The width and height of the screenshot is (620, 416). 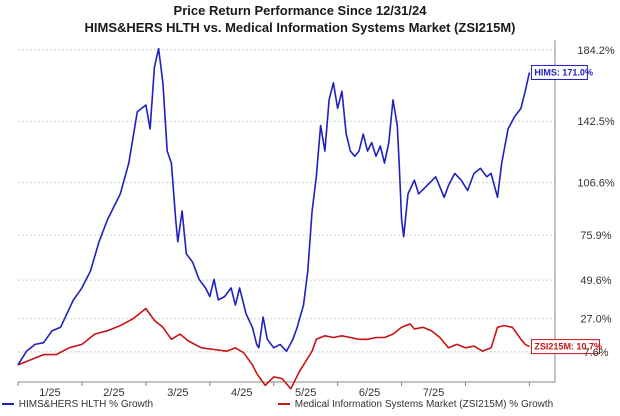 I want to click on hims-callout-box, so click(x=559, y=72).